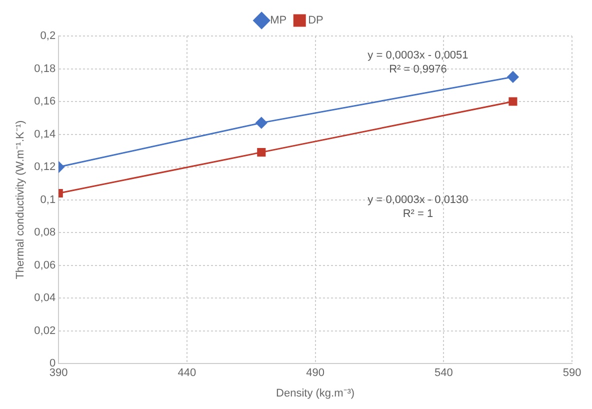 This screenshot has height=409, width=592. Describe the element at coordinates (45, 68) in the screenshot. I see `y-tick-label: 0,18` at that location.